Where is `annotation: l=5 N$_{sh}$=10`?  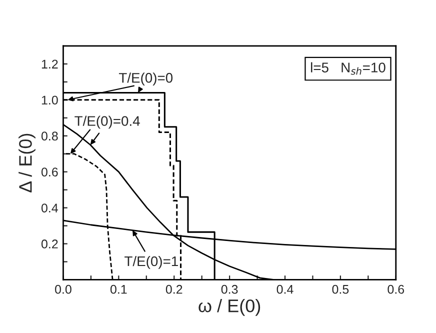 annotation: l=5 N$_{sh}$=10 is located at coordinates (348, 68).